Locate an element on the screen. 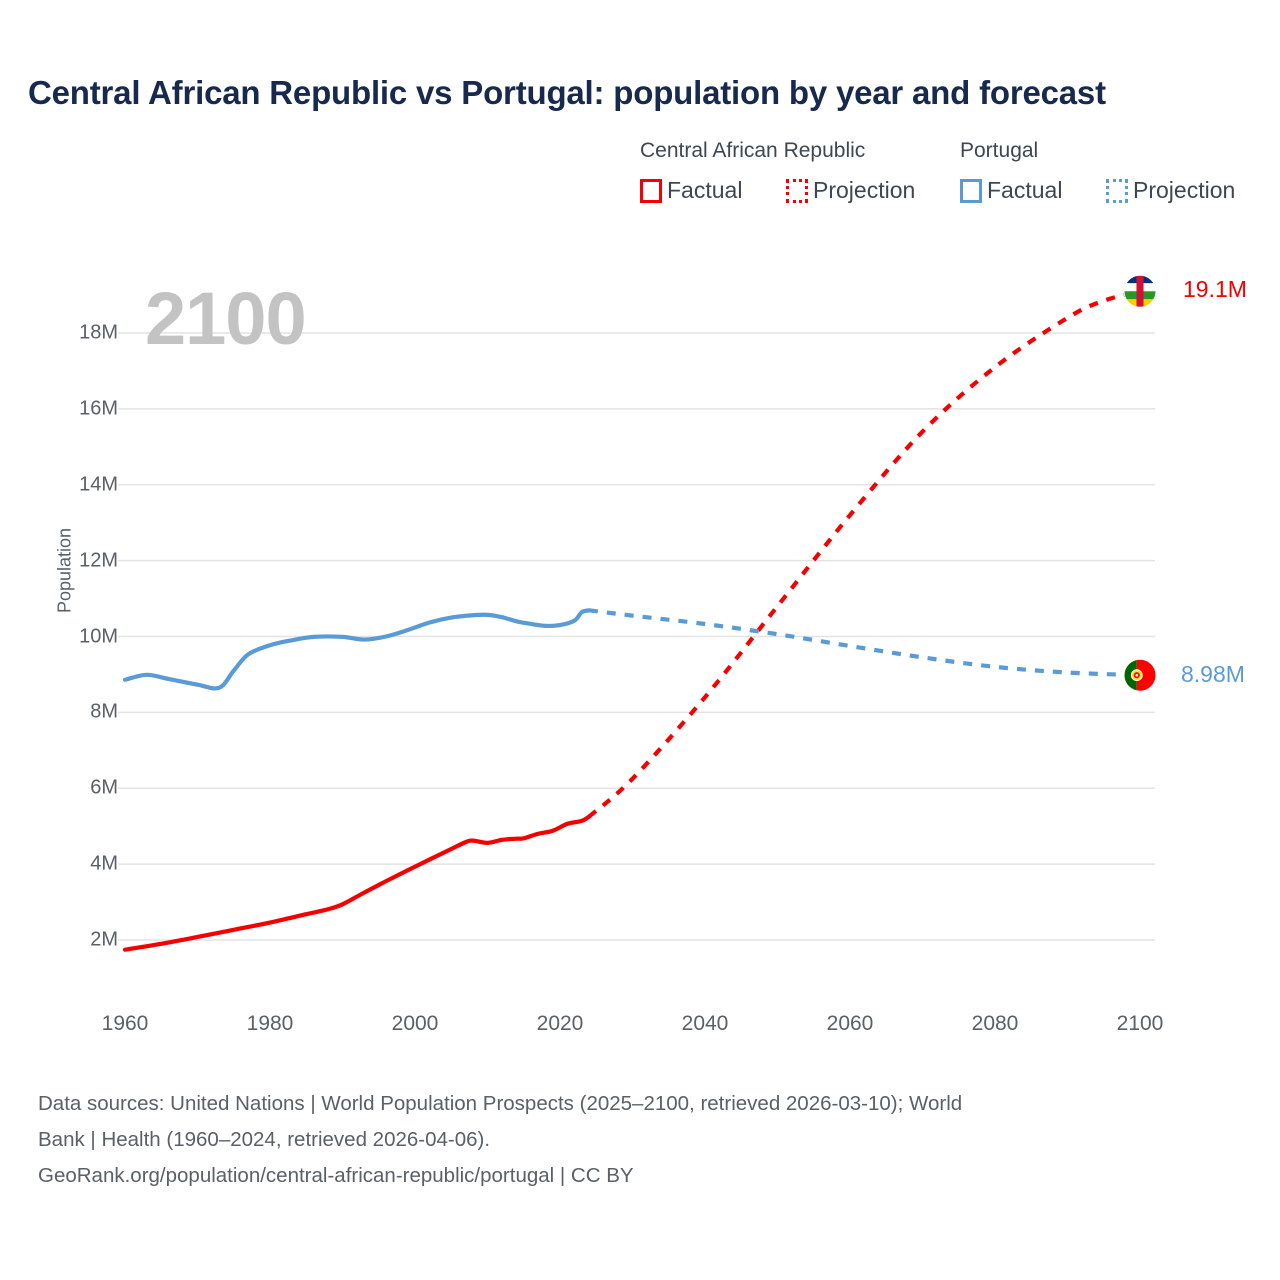  year-watermark: 2100 is located at coordinates (226, 318).